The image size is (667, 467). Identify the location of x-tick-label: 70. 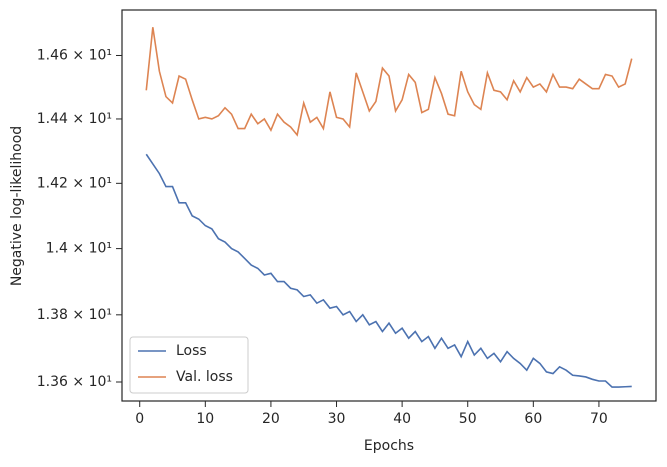
(599, 419).